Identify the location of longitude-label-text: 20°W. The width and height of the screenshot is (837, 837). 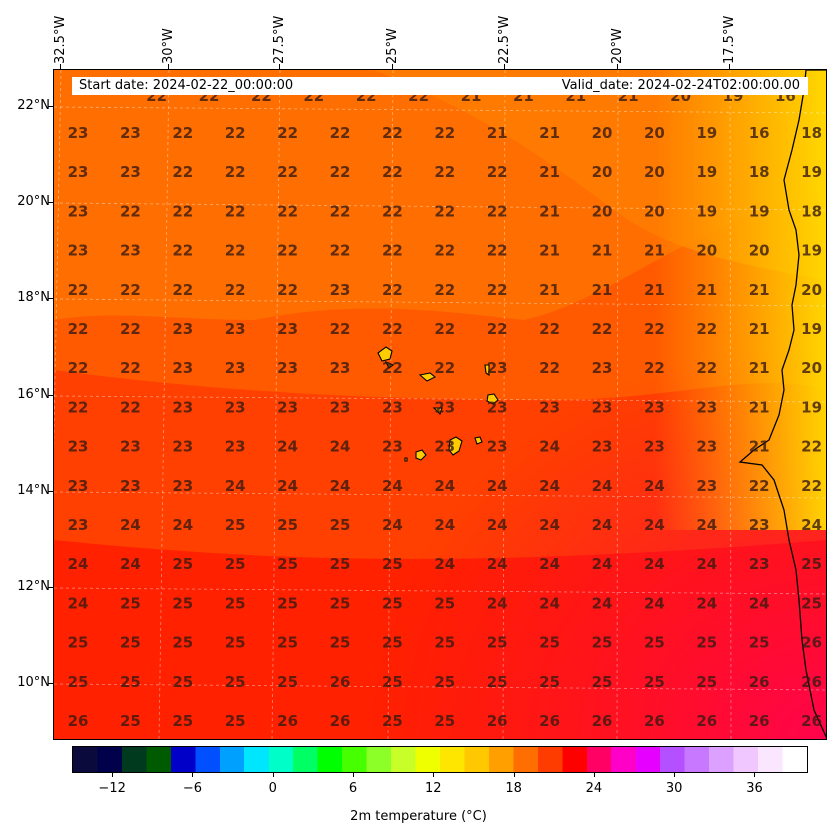
(617, 46).